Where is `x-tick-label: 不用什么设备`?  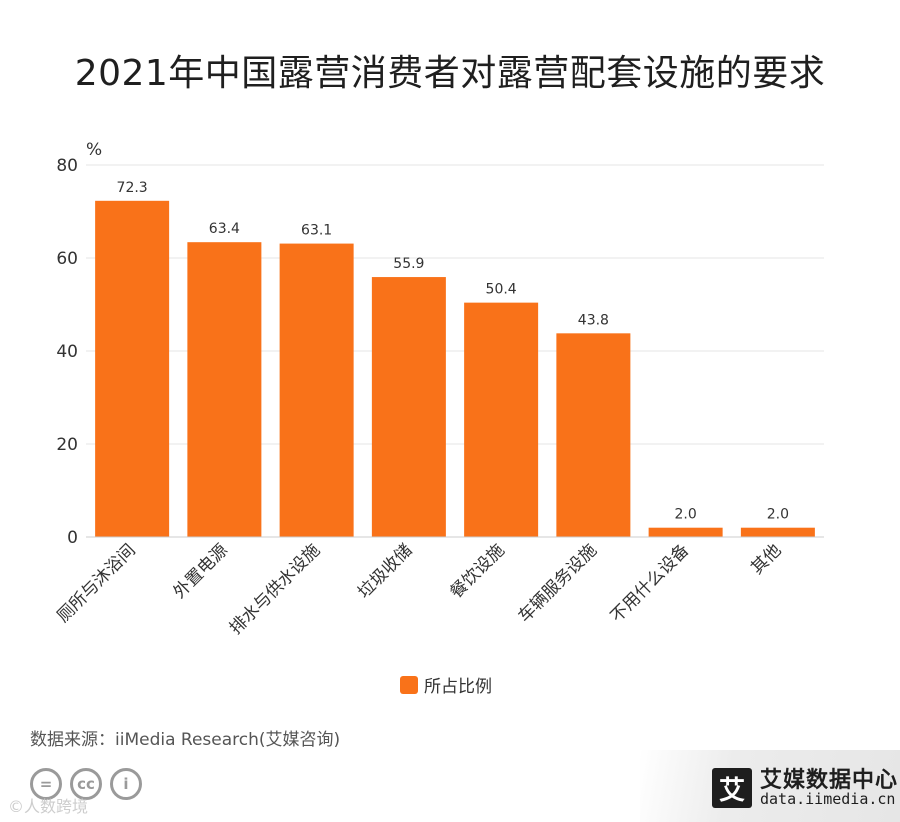 x-tick-label: 不用什么设备 is located at coordinates (650, 583).